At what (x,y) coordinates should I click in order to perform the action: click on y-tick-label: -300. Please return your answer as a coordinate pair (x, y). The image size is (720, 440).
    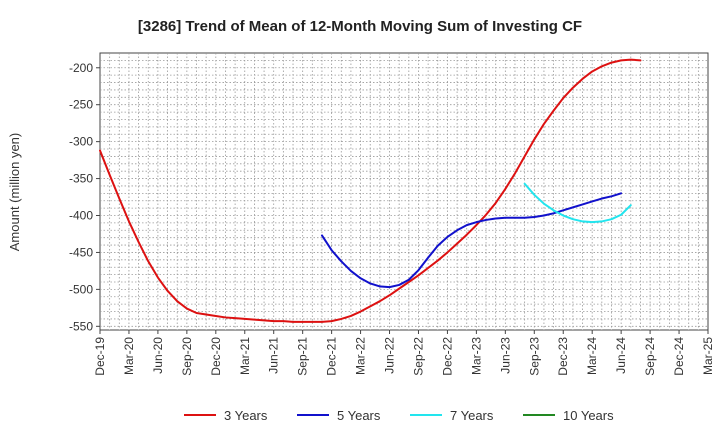
    Looking at the image, I should click on (81, 142).